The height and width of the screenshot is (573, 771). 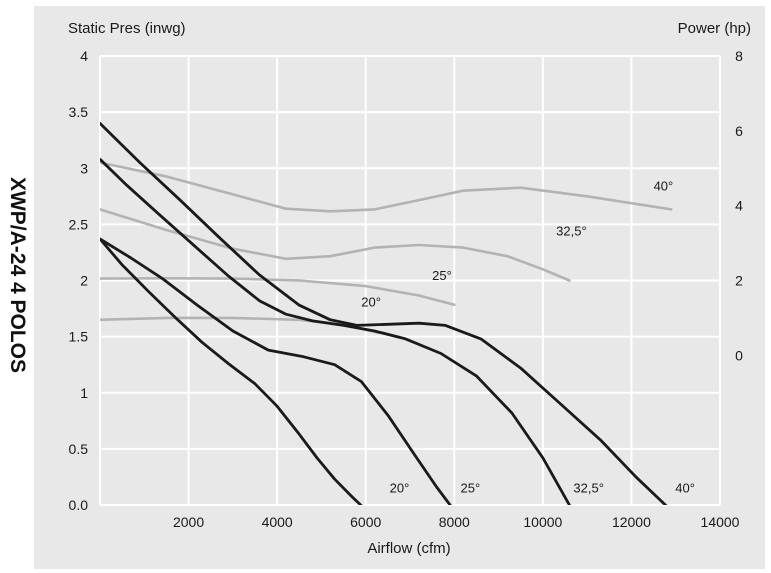 What do you see at coordinates (442, 275) in the screenshot?
I see `power-curve-label: 25°` at bounding box center [442, 275].